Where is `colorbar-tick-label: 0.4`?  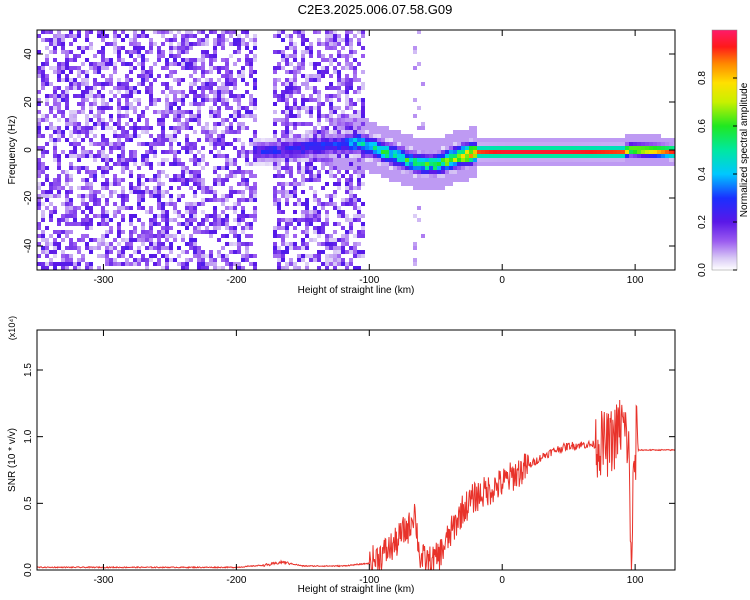
colorbar-tick-label: 0.4 is located at coordinates (702, 174).